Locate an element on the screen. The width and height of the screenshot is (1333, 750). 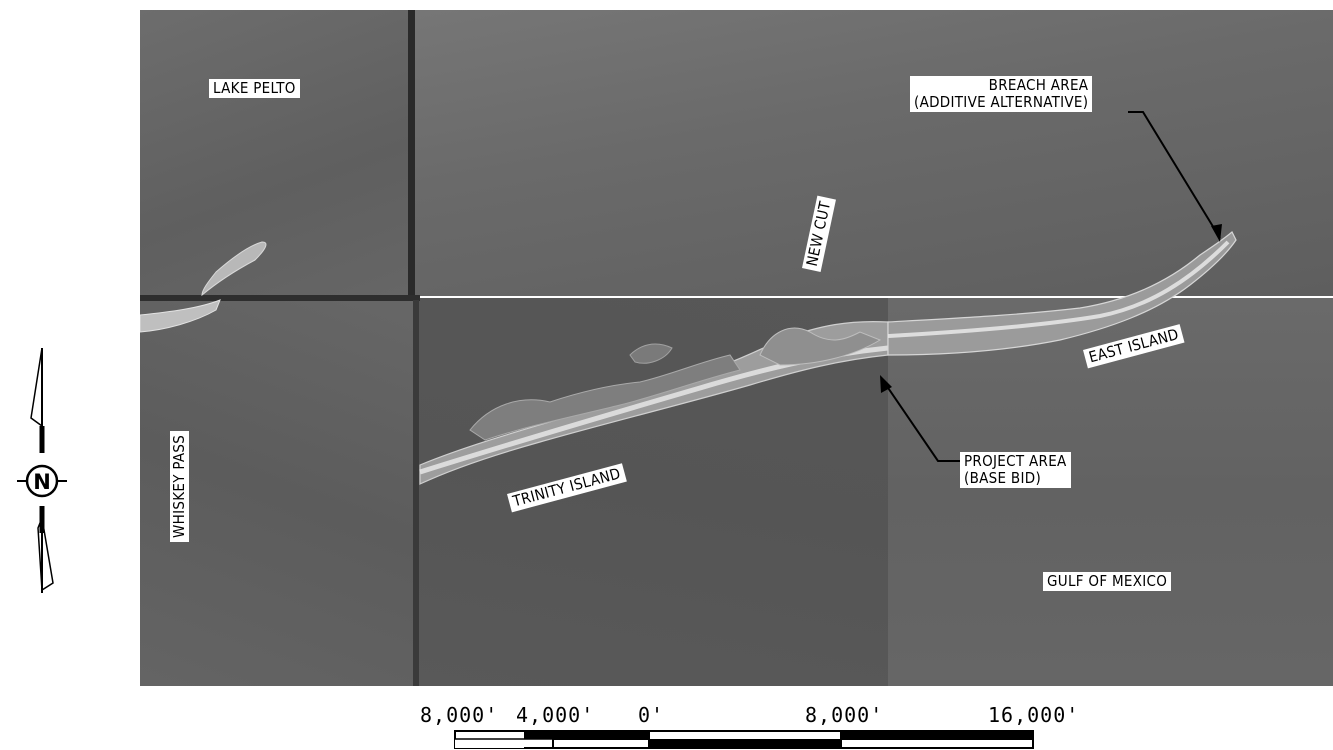
label-project-area: PROJECT AREA (BASE BID) is located at coordinates (1015, 470).